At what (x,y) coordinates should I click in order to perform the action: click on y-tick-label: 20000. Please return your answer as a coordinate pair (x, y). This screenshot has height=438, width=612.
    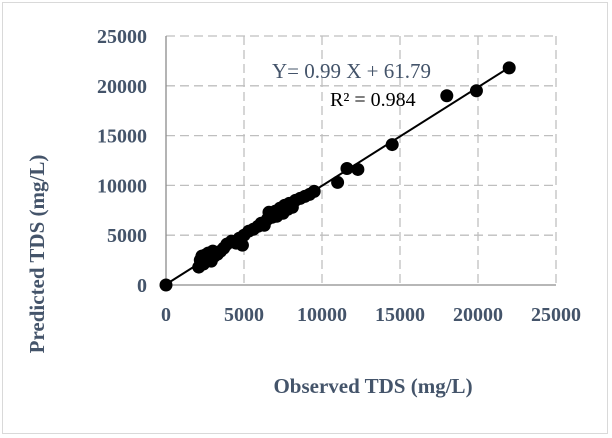
    Looking at the image, I should click on (122, 87).